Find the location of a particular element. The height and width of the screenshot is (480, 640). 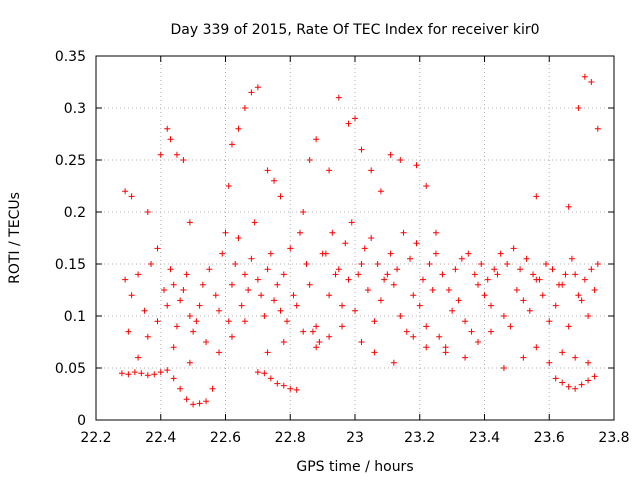

x-tick-label: 23.6 is located at coordinates (549, 438).